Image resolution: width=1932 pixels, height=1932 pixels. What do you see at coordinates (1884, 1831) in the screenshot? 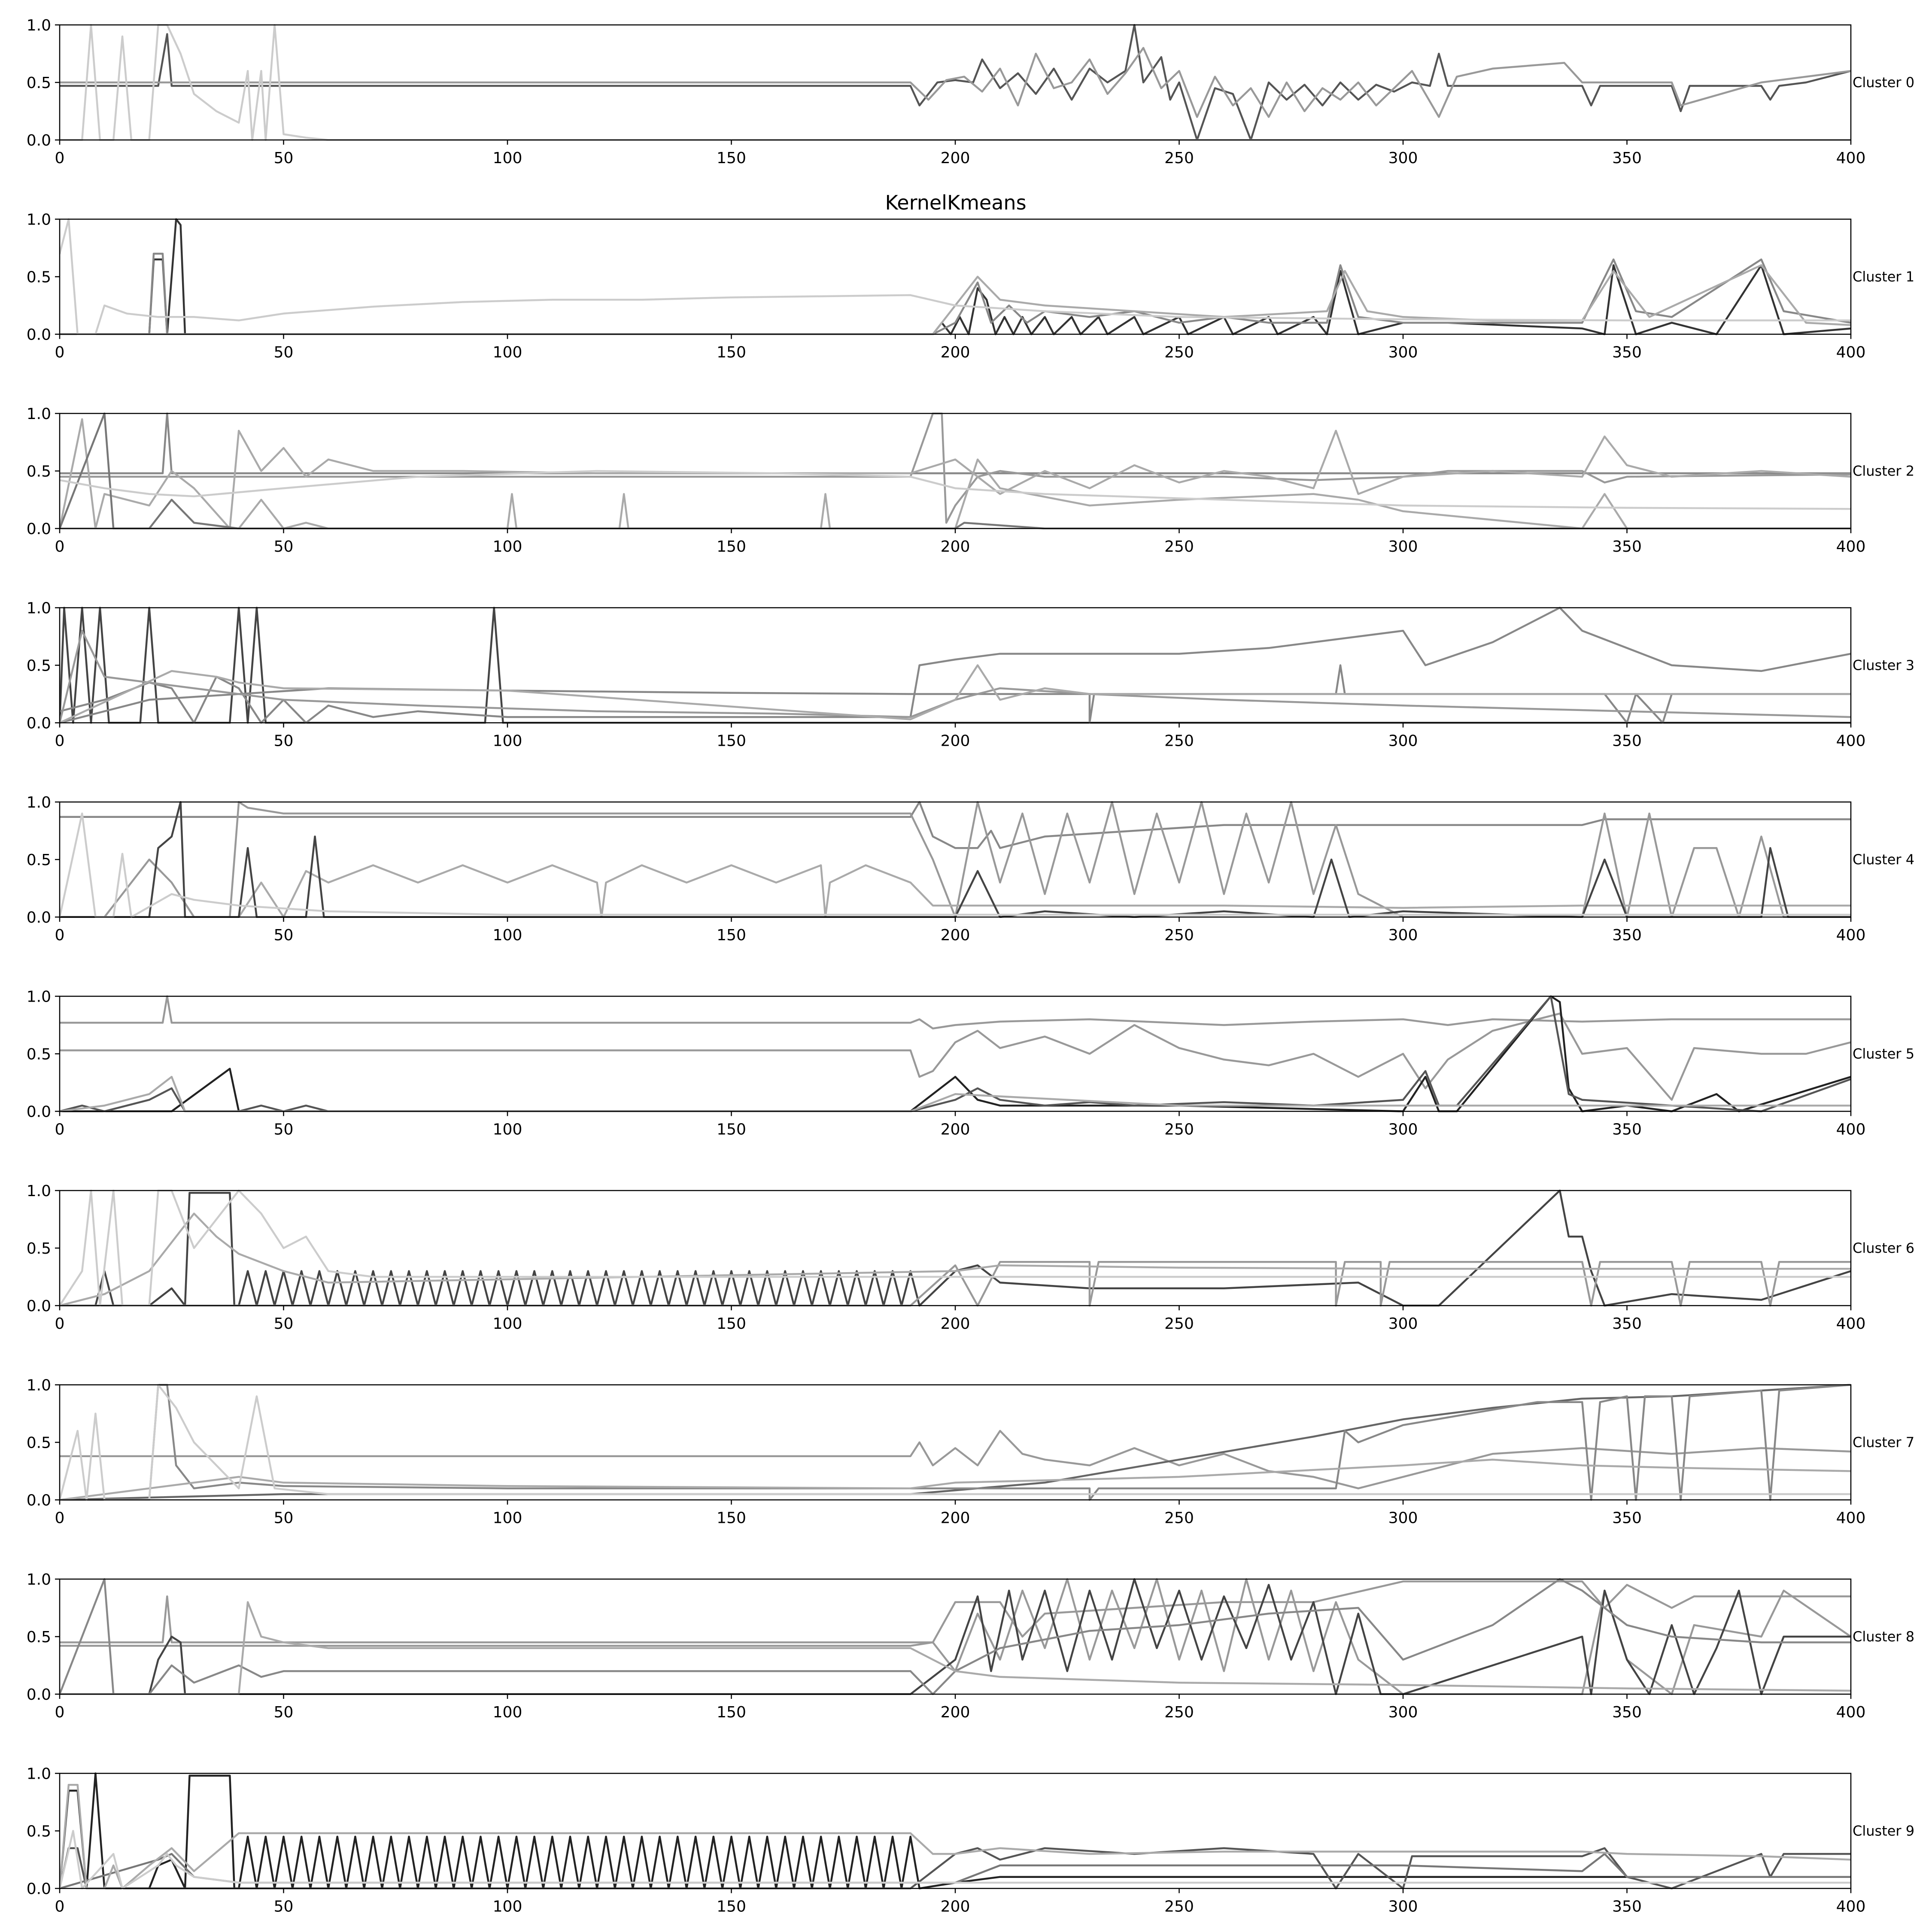
I see `cluster-label: Cluster 9` at bounding box center [1884, 1831].